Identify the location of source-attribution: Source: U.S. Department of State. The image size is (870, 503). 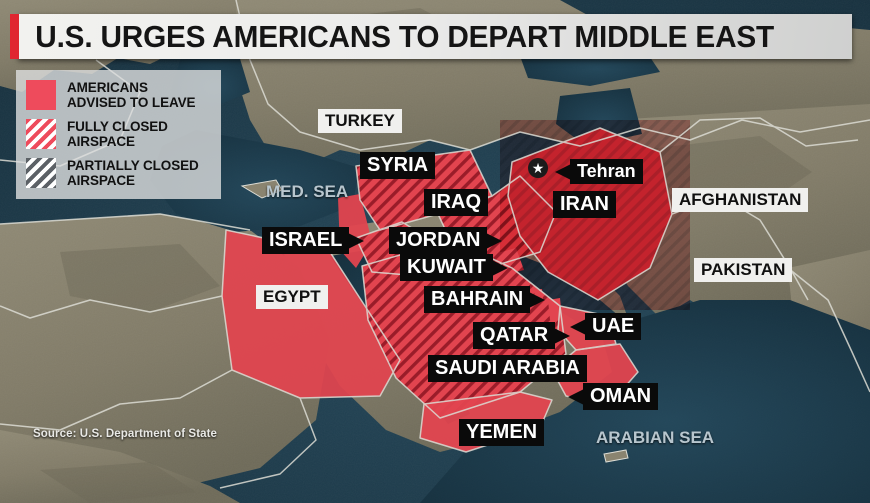
(125, 434).